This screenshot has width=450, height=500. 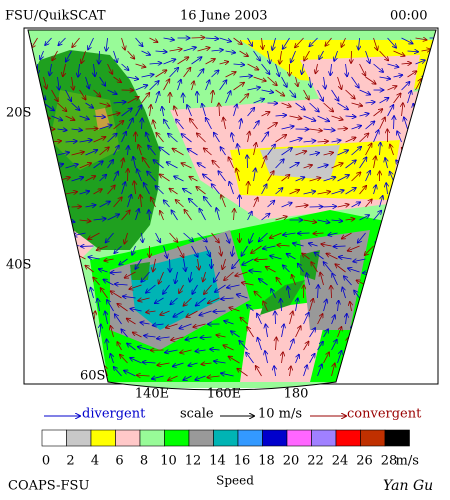 I want to click on date: 16 June 2003, so click(x=224, y=16).